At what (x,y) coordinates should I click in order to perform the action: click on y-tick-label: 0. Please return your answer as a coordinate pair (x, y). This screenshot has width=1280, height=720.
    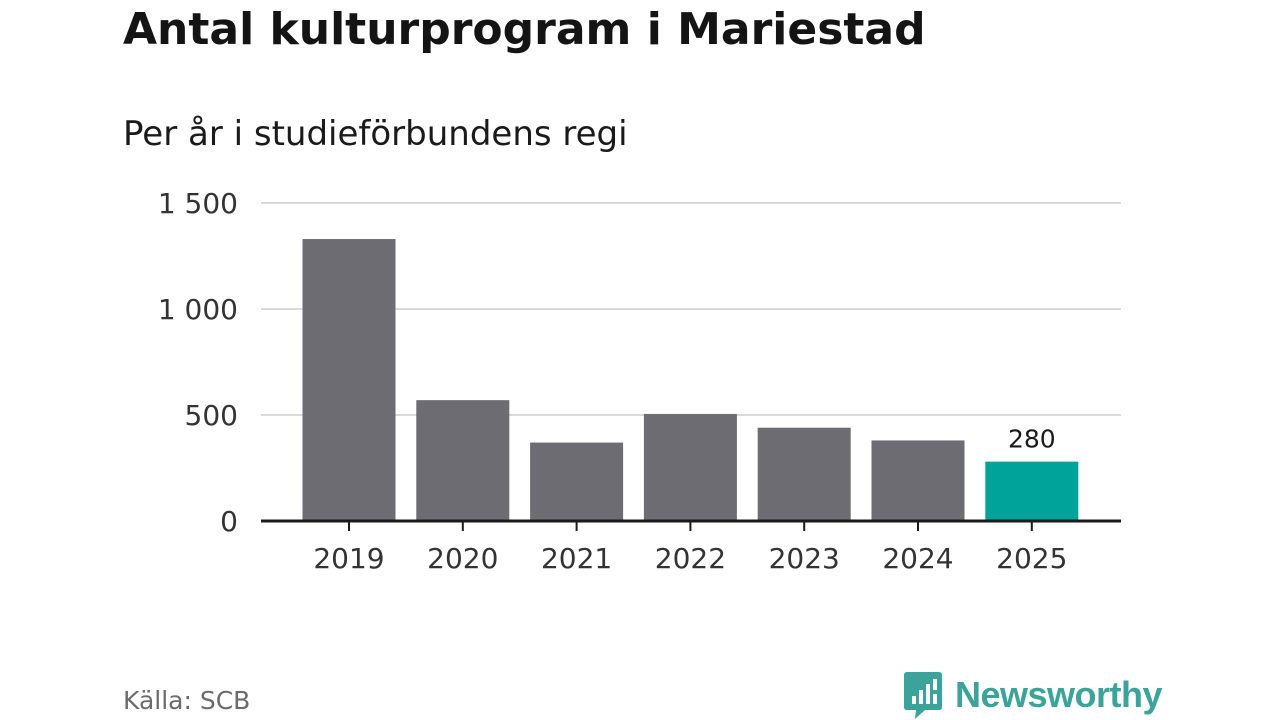
    Looking at the image, I should click on (229, 521).